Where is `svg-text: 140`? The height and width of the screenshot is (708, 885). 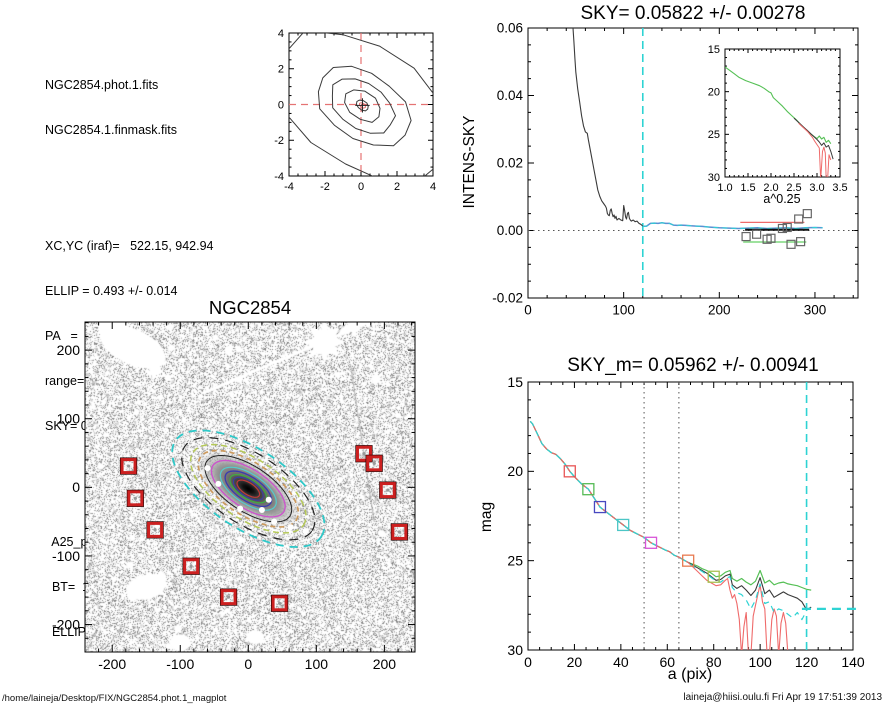
svg-text: 140 is located at coordinates (853, 662).